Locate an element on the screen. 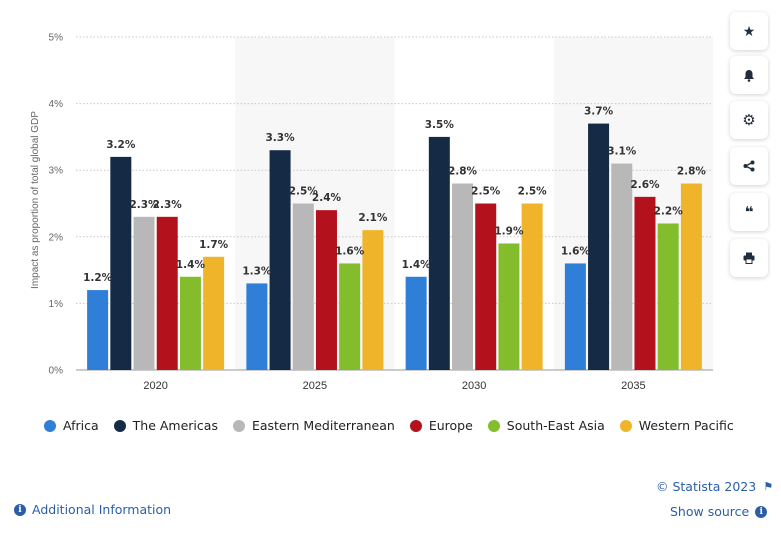 Image resolution: width=781 pixels, height=535 pixels. show-source-link: Show source i is located at coordinates (719, 511).